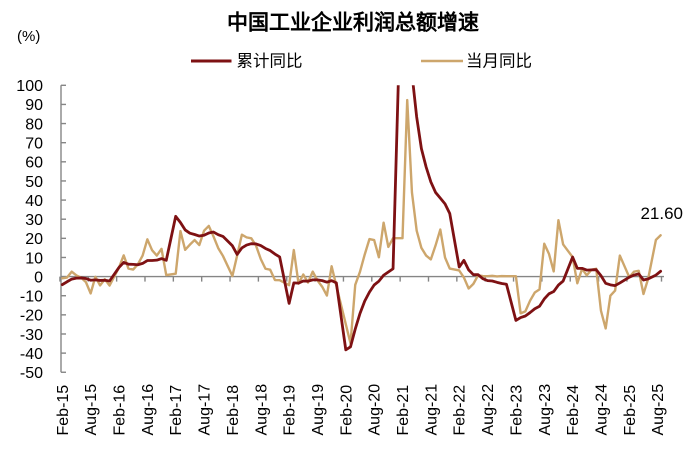 The image size is (700, 454). Describe the element at coordinates (488, 410) in the screenshot. I see `svg-text: Aug-22` at that location.